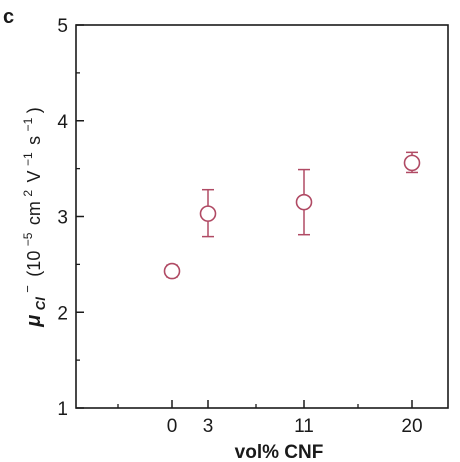 This screenshot has height=462, width=460. Describe the element at coordinates (62, 122) in the screenshot. I see `y-tick-label: 4` at that location.